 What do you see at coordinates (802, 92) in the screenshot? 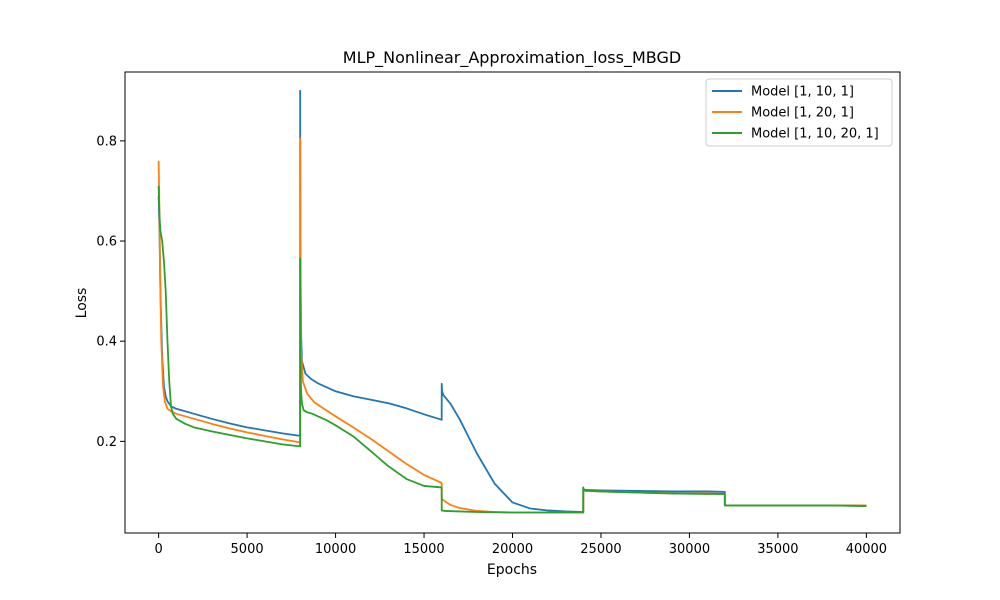
I see `legend-label: Model [1, 10, 1]` at bounding box center [802, 92].